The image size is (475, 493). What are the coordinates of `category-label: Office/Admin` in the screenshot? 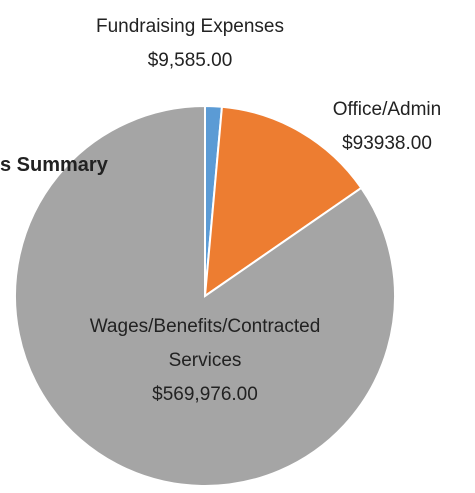 It's located at (387, 109).